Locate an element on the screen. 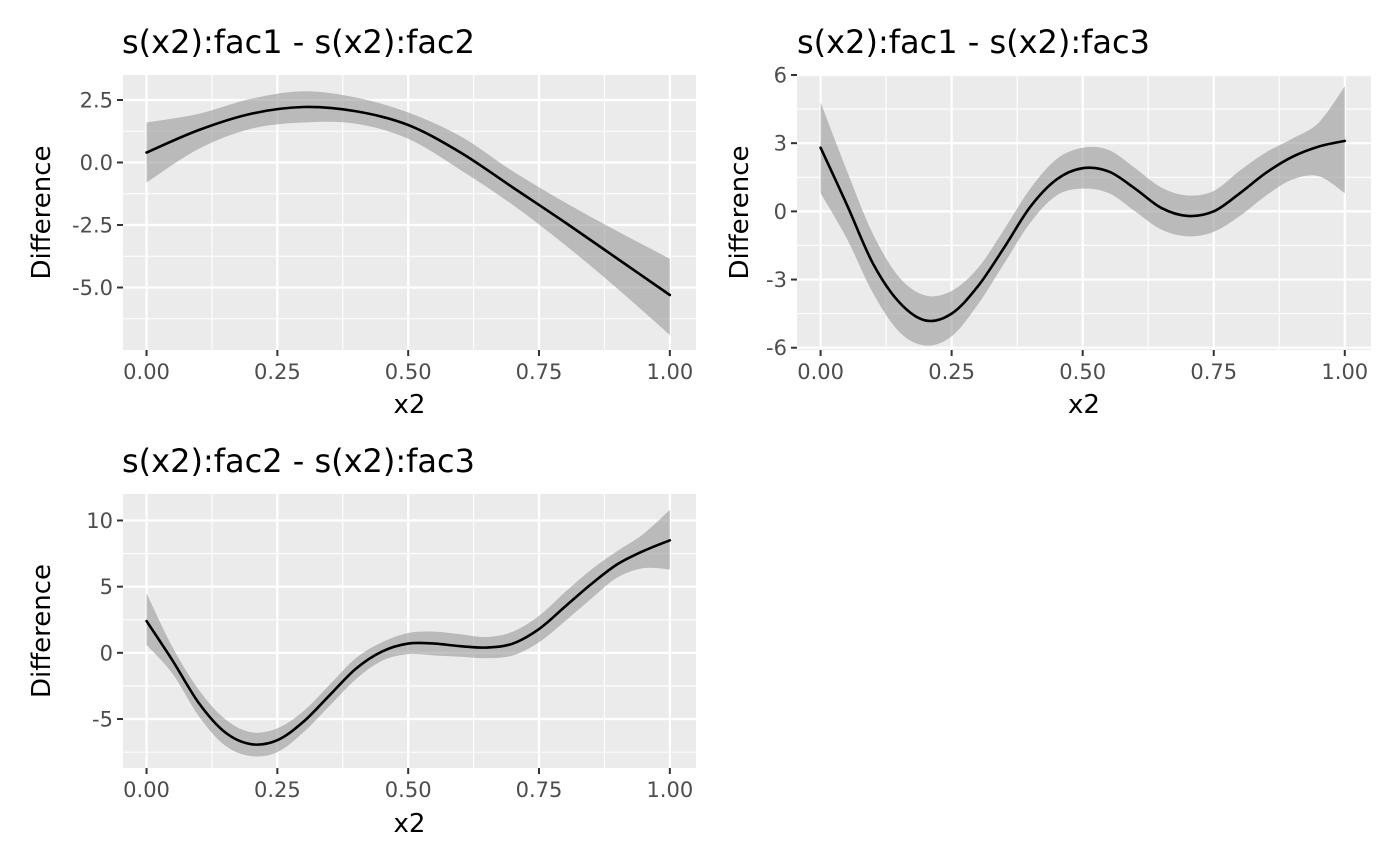  y-tick-label: -2.5 is located at coordinates (92, 226).